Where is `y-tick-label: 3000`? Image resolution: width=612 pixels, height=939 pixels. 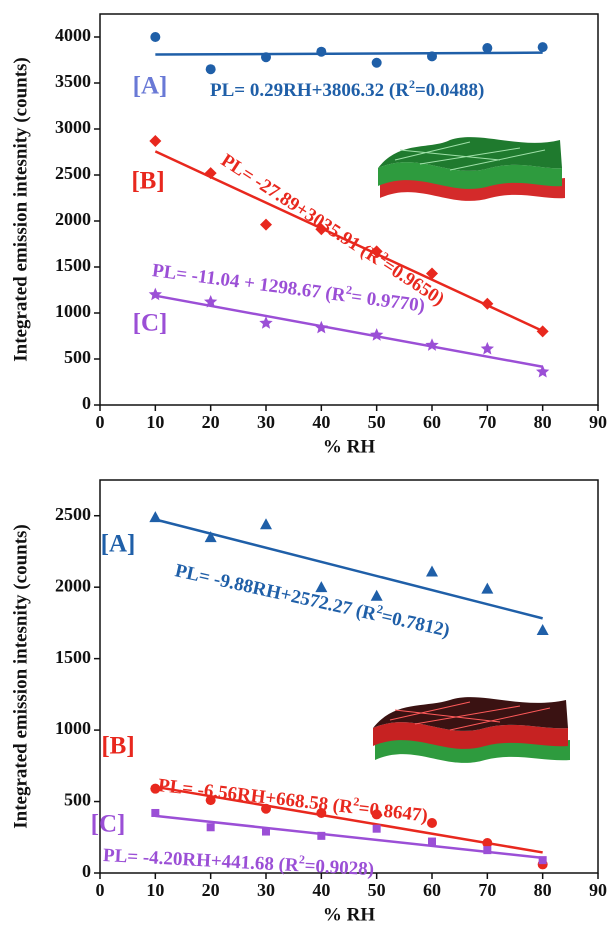 y-tick-label: 3000 is located at coordinates (73, 127).